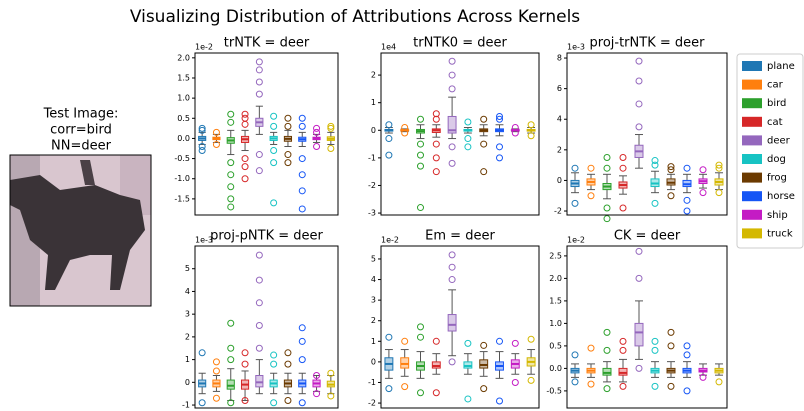  What do you see at coordinates (81, 130) in the screenshot?
I see `image-caption: corr=bird` at bounding box center [81, 130].